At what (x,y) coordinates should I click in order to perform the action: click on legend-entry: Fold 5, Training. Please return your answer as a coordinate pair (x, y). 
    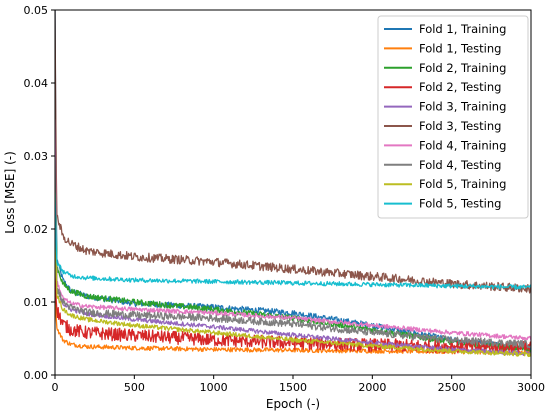
    Looking at the image, I should click on (462, 184).